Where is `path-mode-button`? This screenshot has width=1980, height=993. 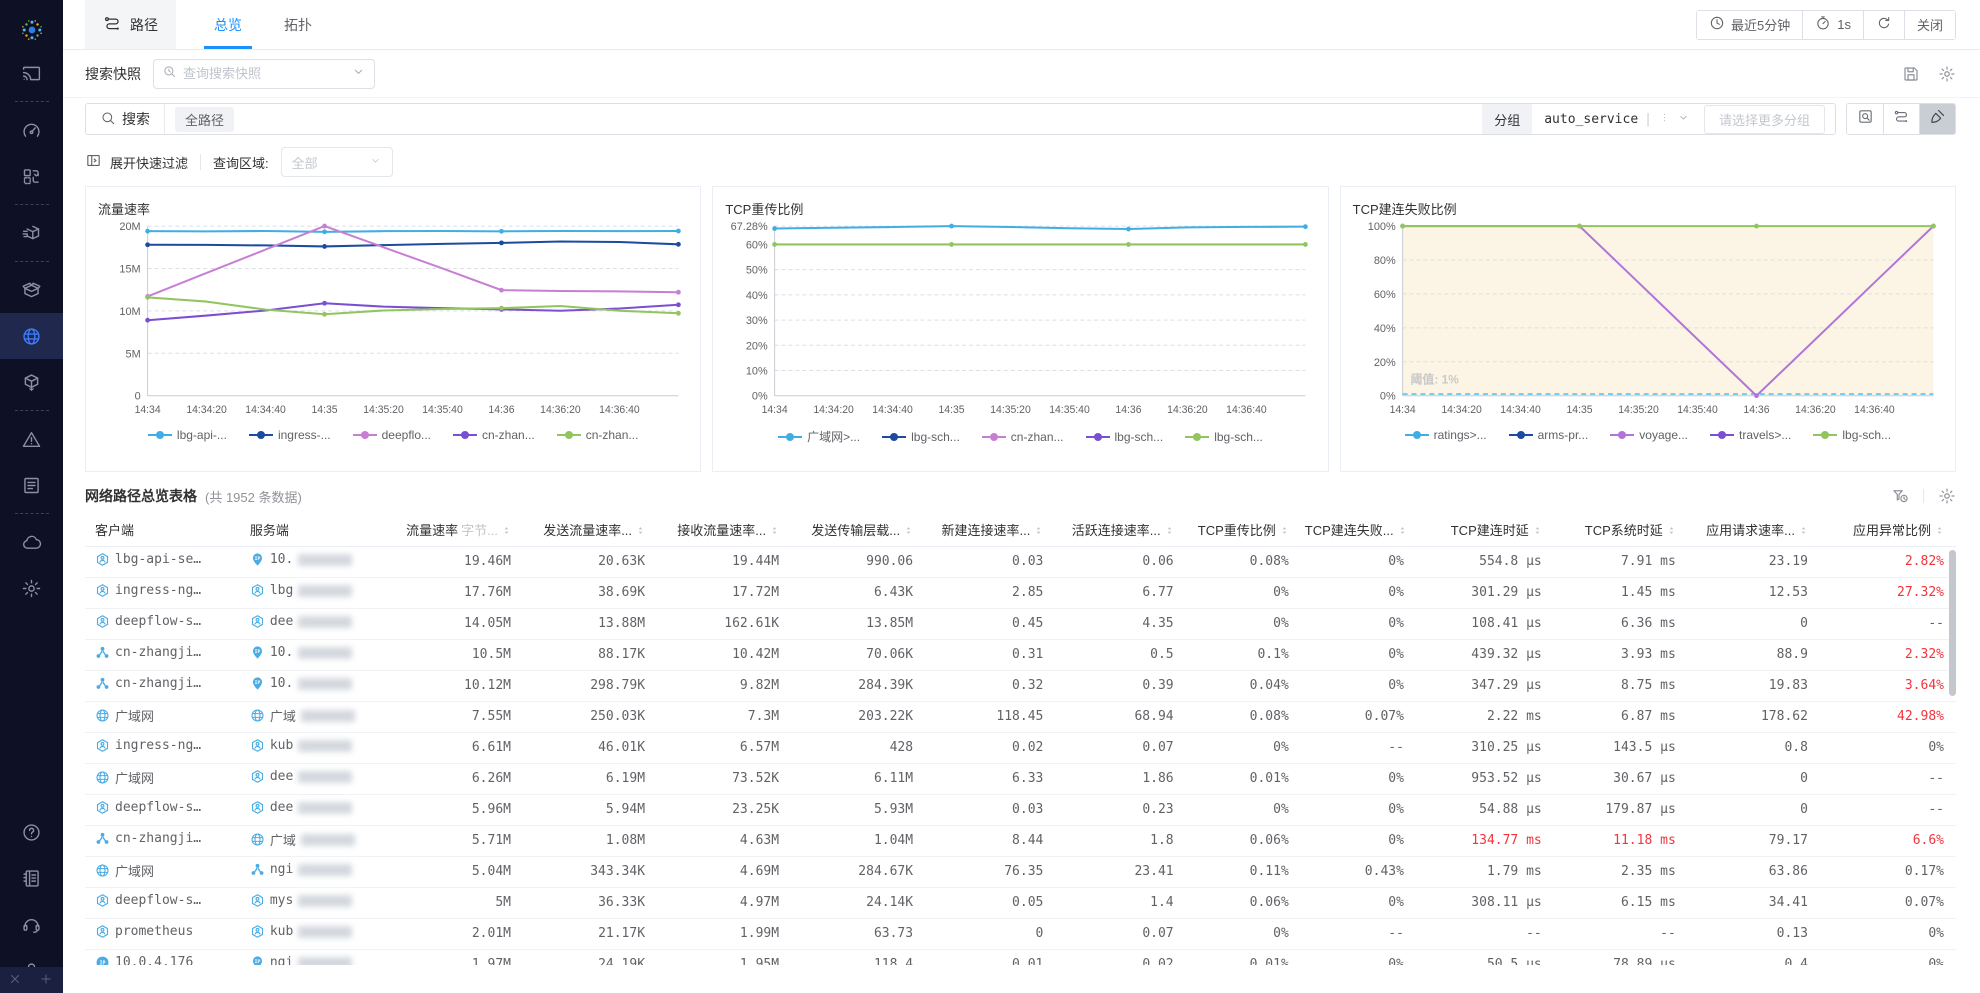
path-mode-button is located at coordinates (1901, 119).